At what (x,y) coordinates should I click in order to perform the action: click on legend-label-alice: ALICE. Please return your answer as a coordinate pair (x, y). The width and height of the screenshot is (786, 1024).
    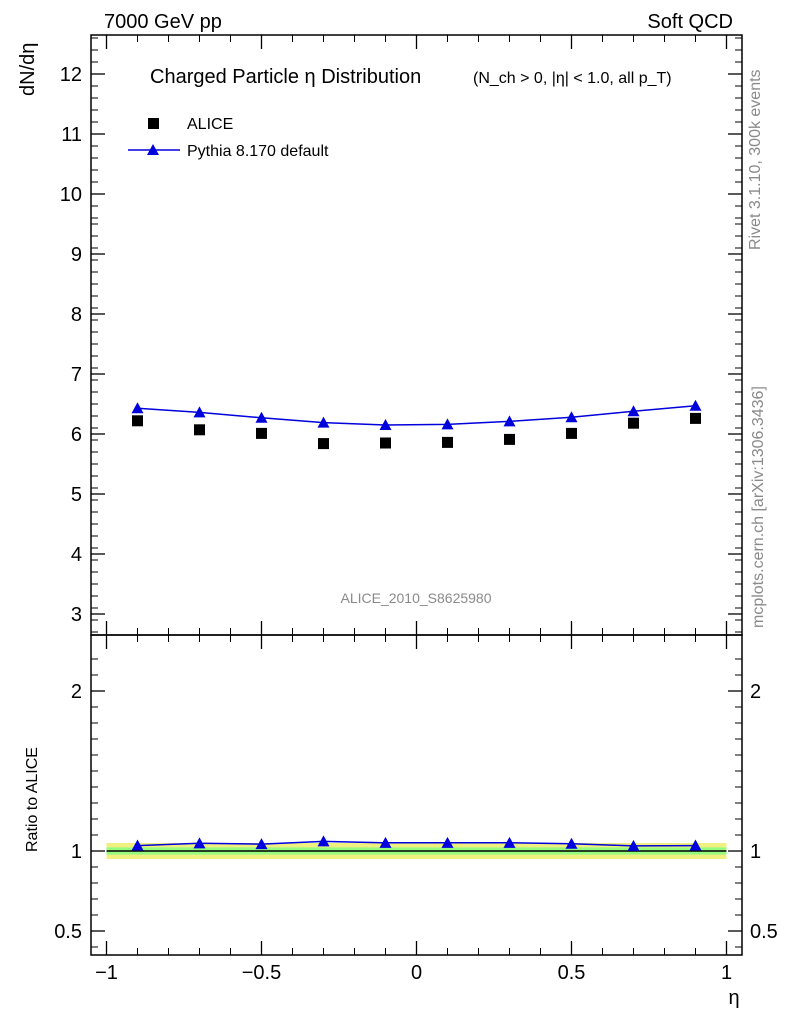
    Looking at the image, I should click on (210, 124).